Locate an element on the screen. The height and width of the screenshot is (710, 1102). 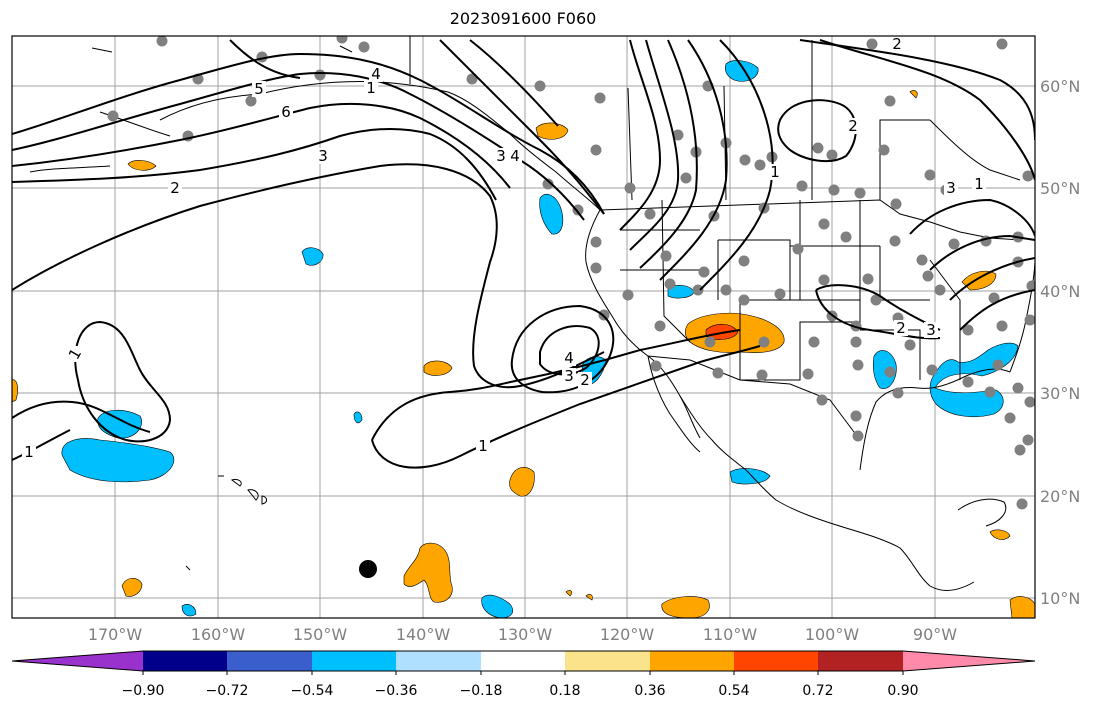
lat-tick-label: 60°N is located at coordinates (1060, 86).